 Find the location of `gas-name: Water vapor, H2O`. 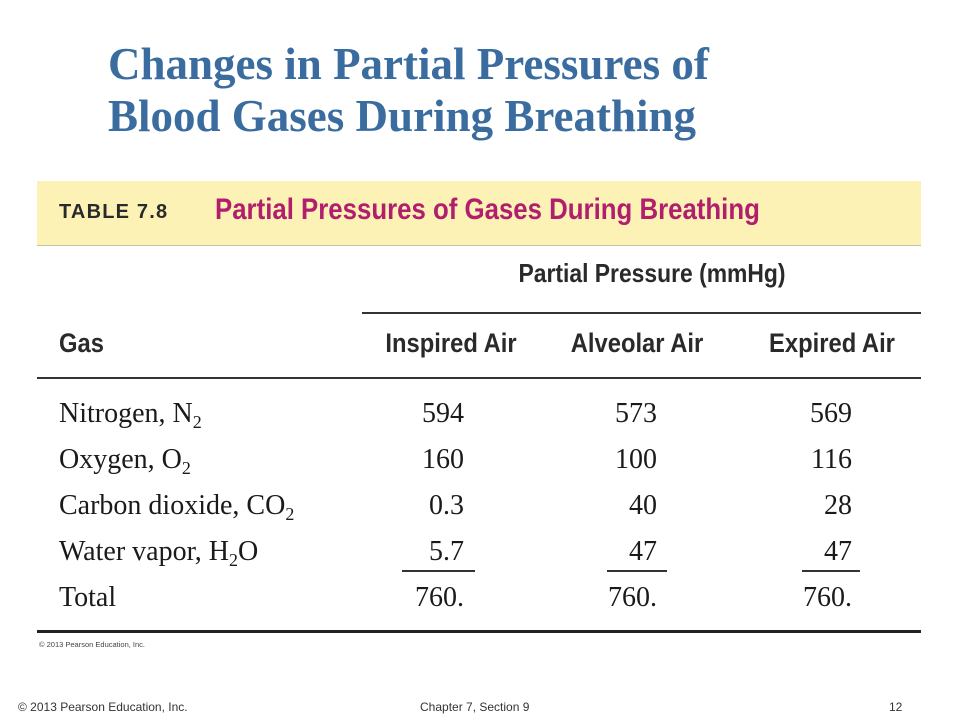

gas-name: Water vapor, H2O is located at coordinates (159, 553).